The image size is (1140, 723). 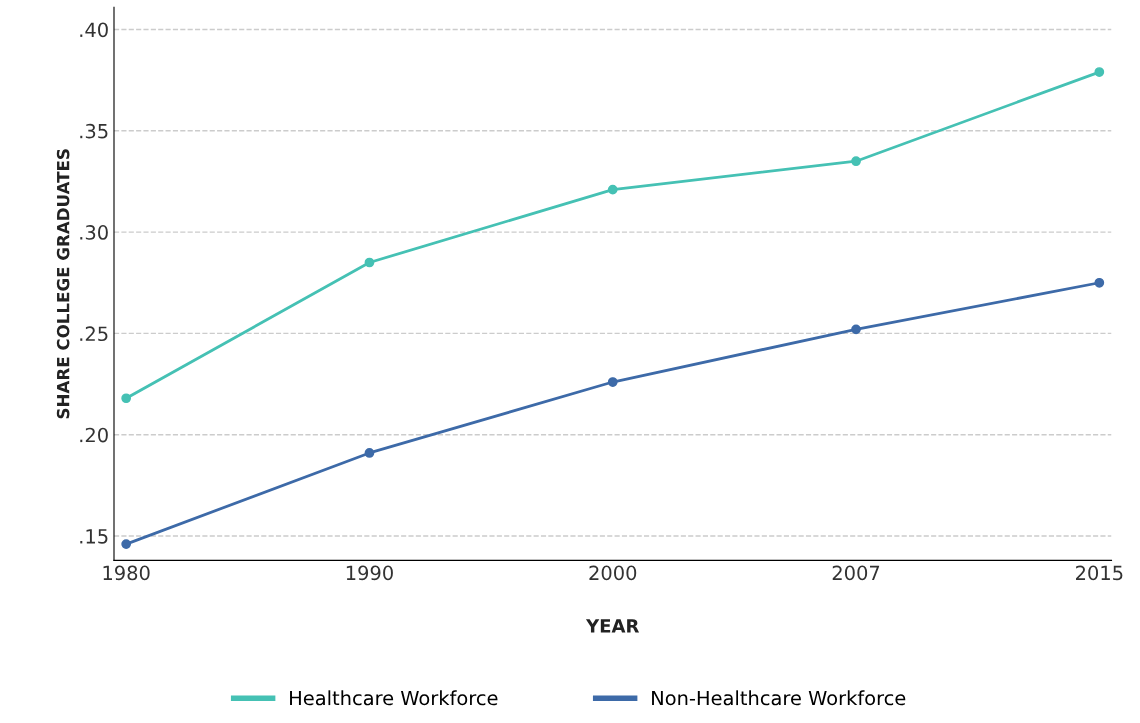 I want to click on y-axis-title: SHARE COLLEGE GRADUATES, so click(x=63, y=284).